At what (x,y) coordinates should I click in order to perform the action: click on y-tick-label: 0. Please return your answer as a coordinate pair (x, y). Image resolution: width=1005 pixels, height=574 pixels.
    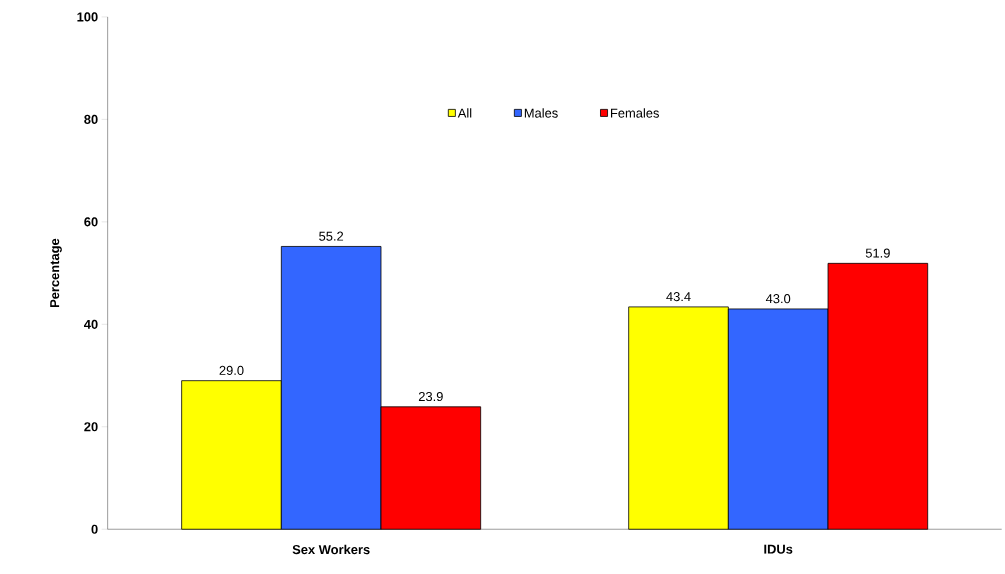
    Looking at the image, I should click on (94, 529).